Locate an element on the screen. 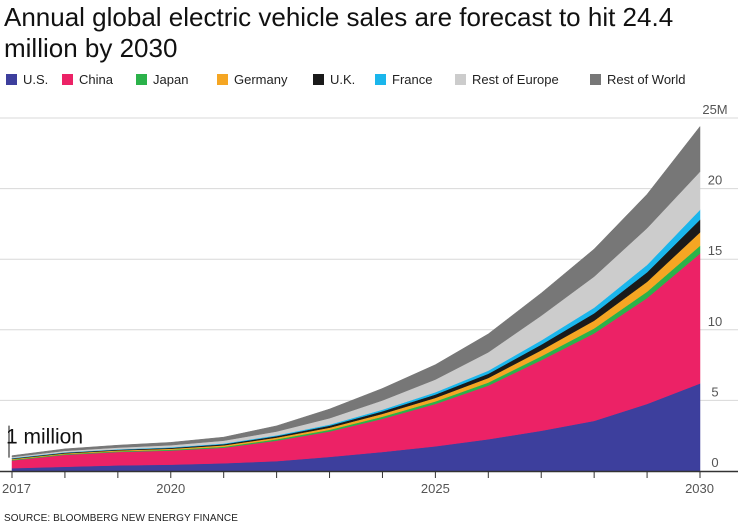 The height and width of the screenshot is (527, 738). legend-label: France is located at coordinates (412, 79).